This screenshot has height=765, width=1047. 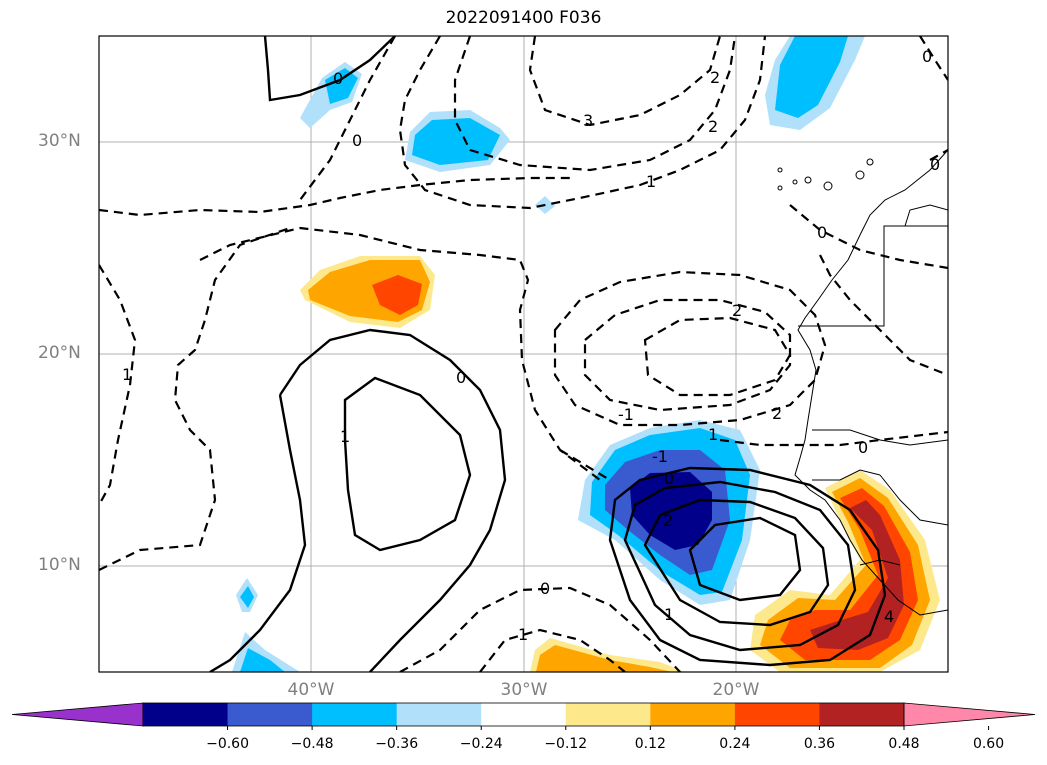 I want to click on lat-label: 20°N, so click(x=59, y=353).